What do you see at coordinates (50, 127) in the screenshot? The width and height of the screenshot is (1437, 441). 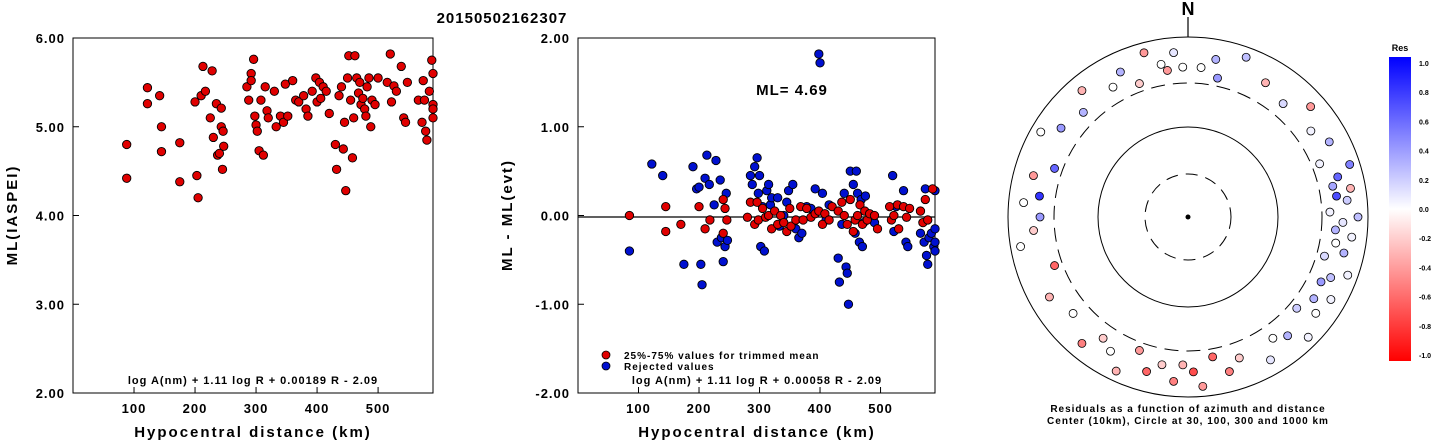 I see `y-tick-label: 5.00` at bounding box center [50, 127].